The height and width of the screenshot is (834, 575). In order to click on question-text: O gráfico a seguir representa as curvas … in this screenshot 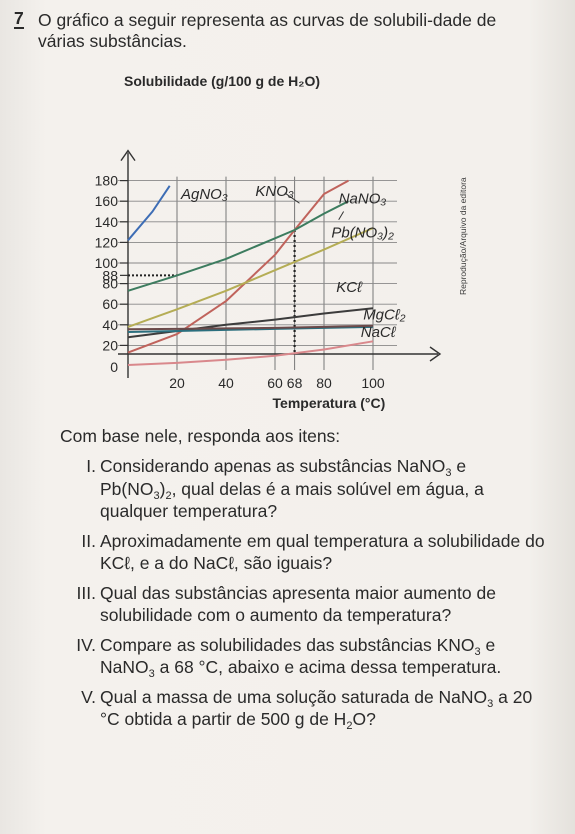, I will do `click(267, 30)`.